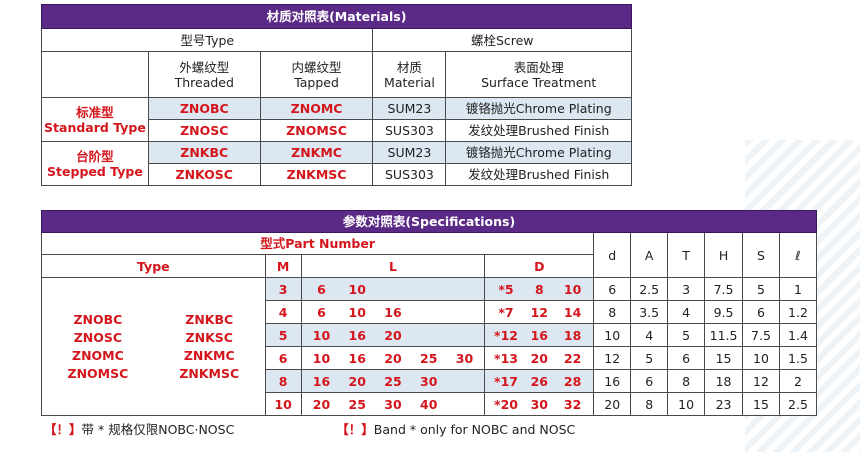 This screenshot has width=860, height=452. I want to click on param-value: 1, so click(798, 289).